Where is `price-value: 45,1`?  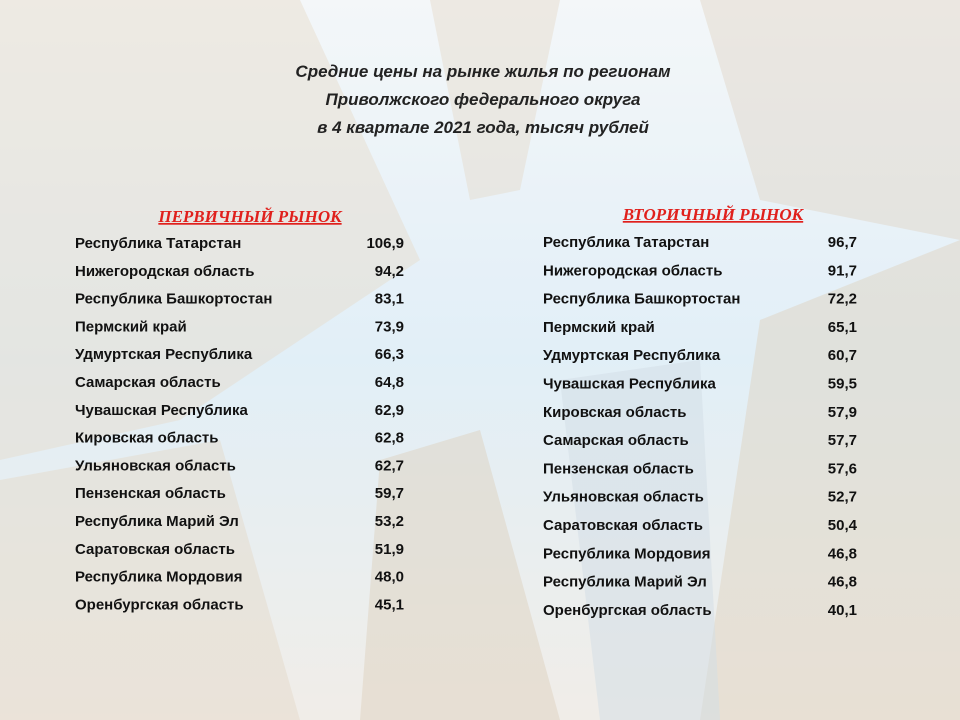
price-value: 45,1 is located at coordinates (389, 604).